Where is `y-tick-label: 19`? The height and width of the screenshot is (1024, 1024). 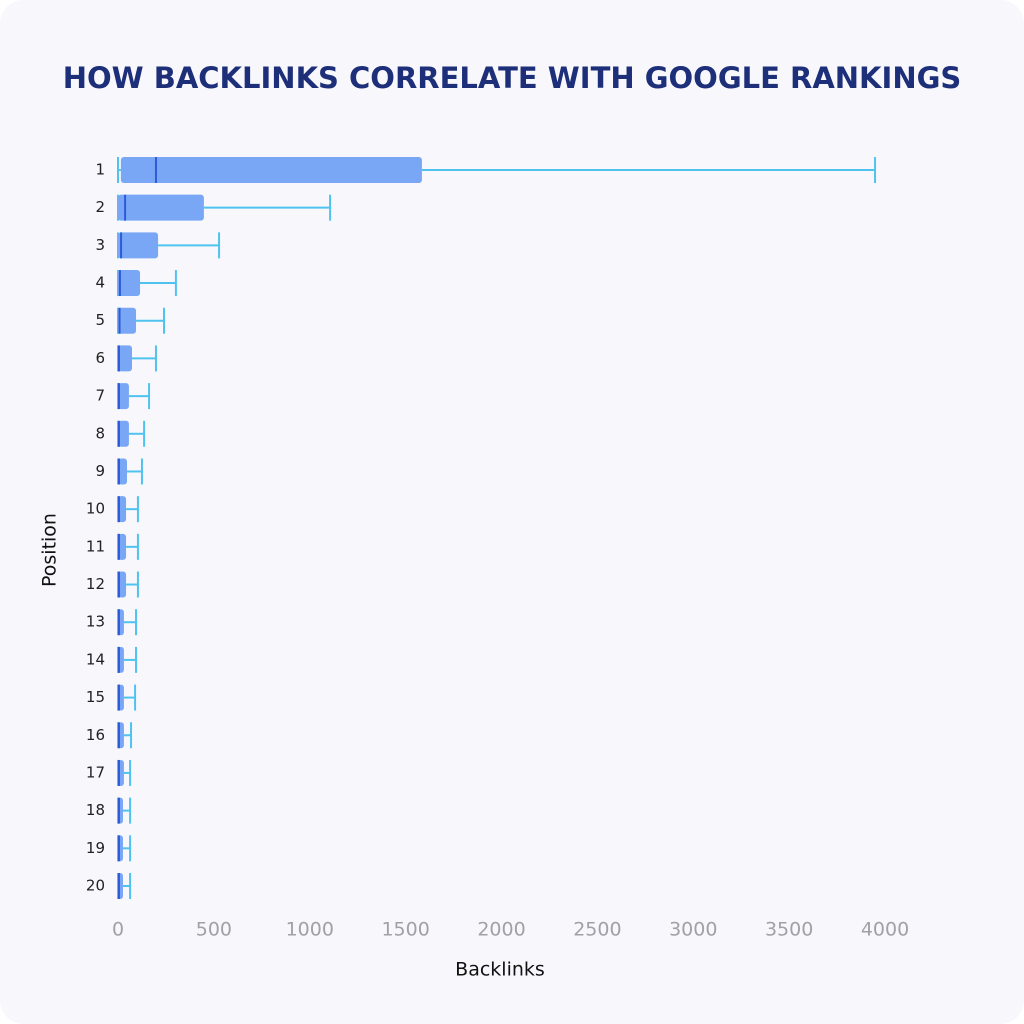
y-tick-label: 19 is located at coordinates (95, 848).